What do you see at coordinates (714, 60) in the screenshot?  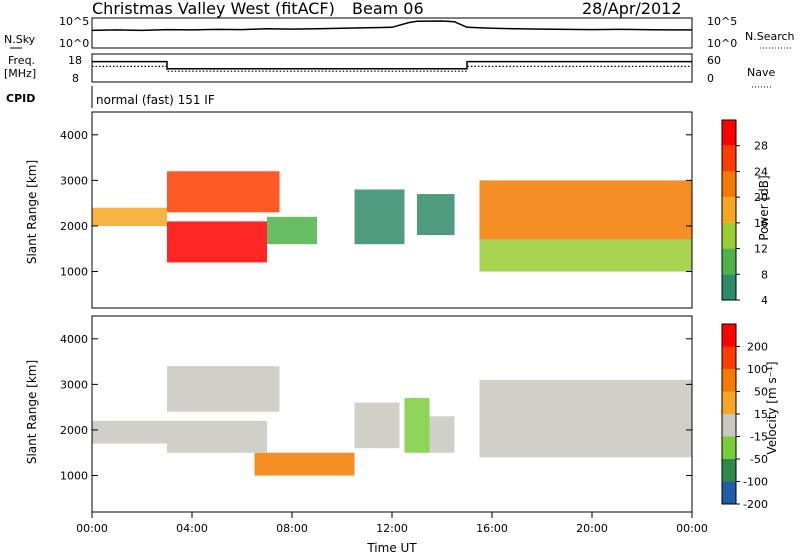 I see `freq-right-tick-top: 60` at bounding box center [714, 60].